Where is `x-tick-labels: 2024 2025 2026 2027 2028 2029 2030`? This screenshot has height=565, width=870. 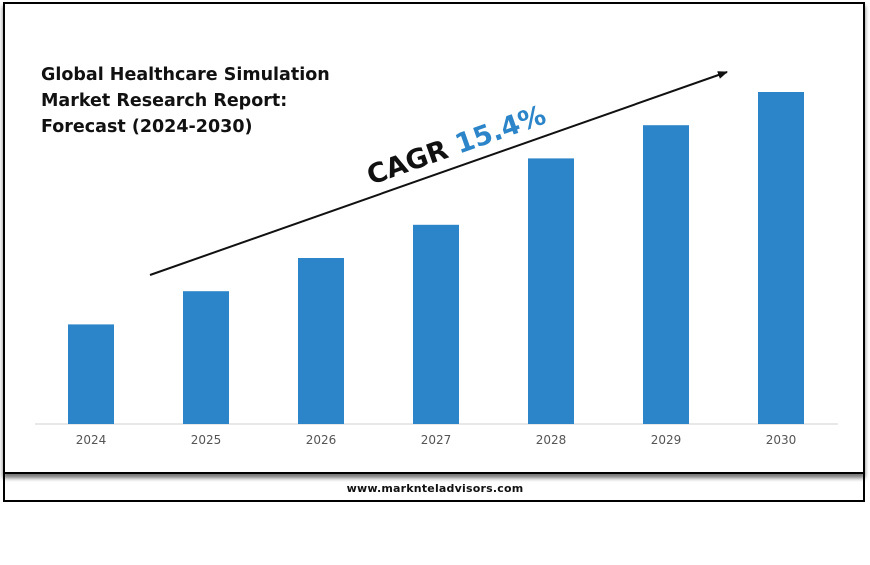 x-tick-labels: 2024 2025 2026 2027 2028 2029 2030 is located at coordinates (436, 440).